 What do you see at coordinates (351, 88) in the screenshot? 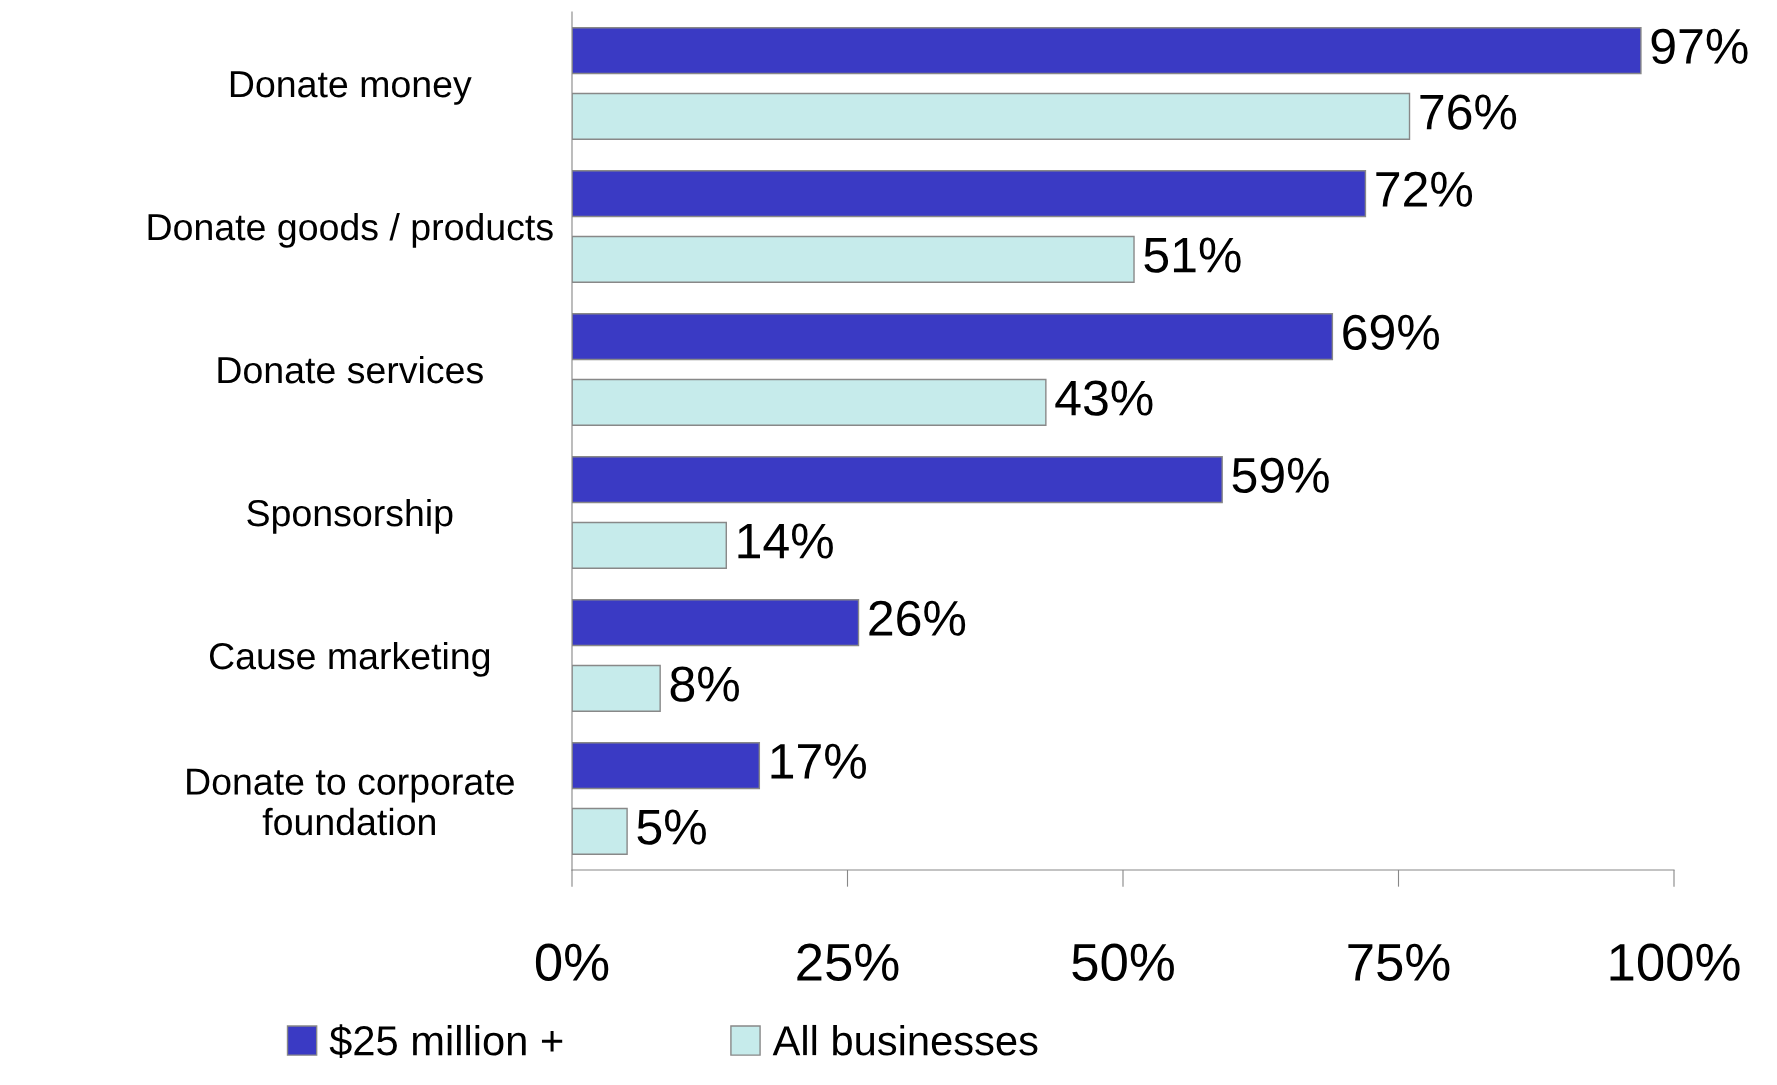
I see `y-tick-label: Donate money` at bounding box center [351, 88].